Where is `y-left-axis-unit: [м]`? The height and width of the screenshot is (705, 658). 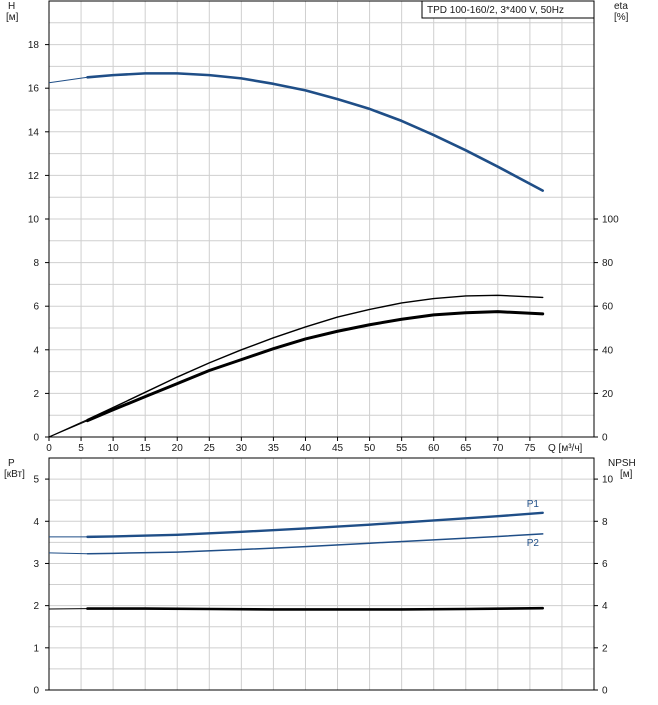
y-left-axis-unit: [м] is located at coordinates (12, 17).